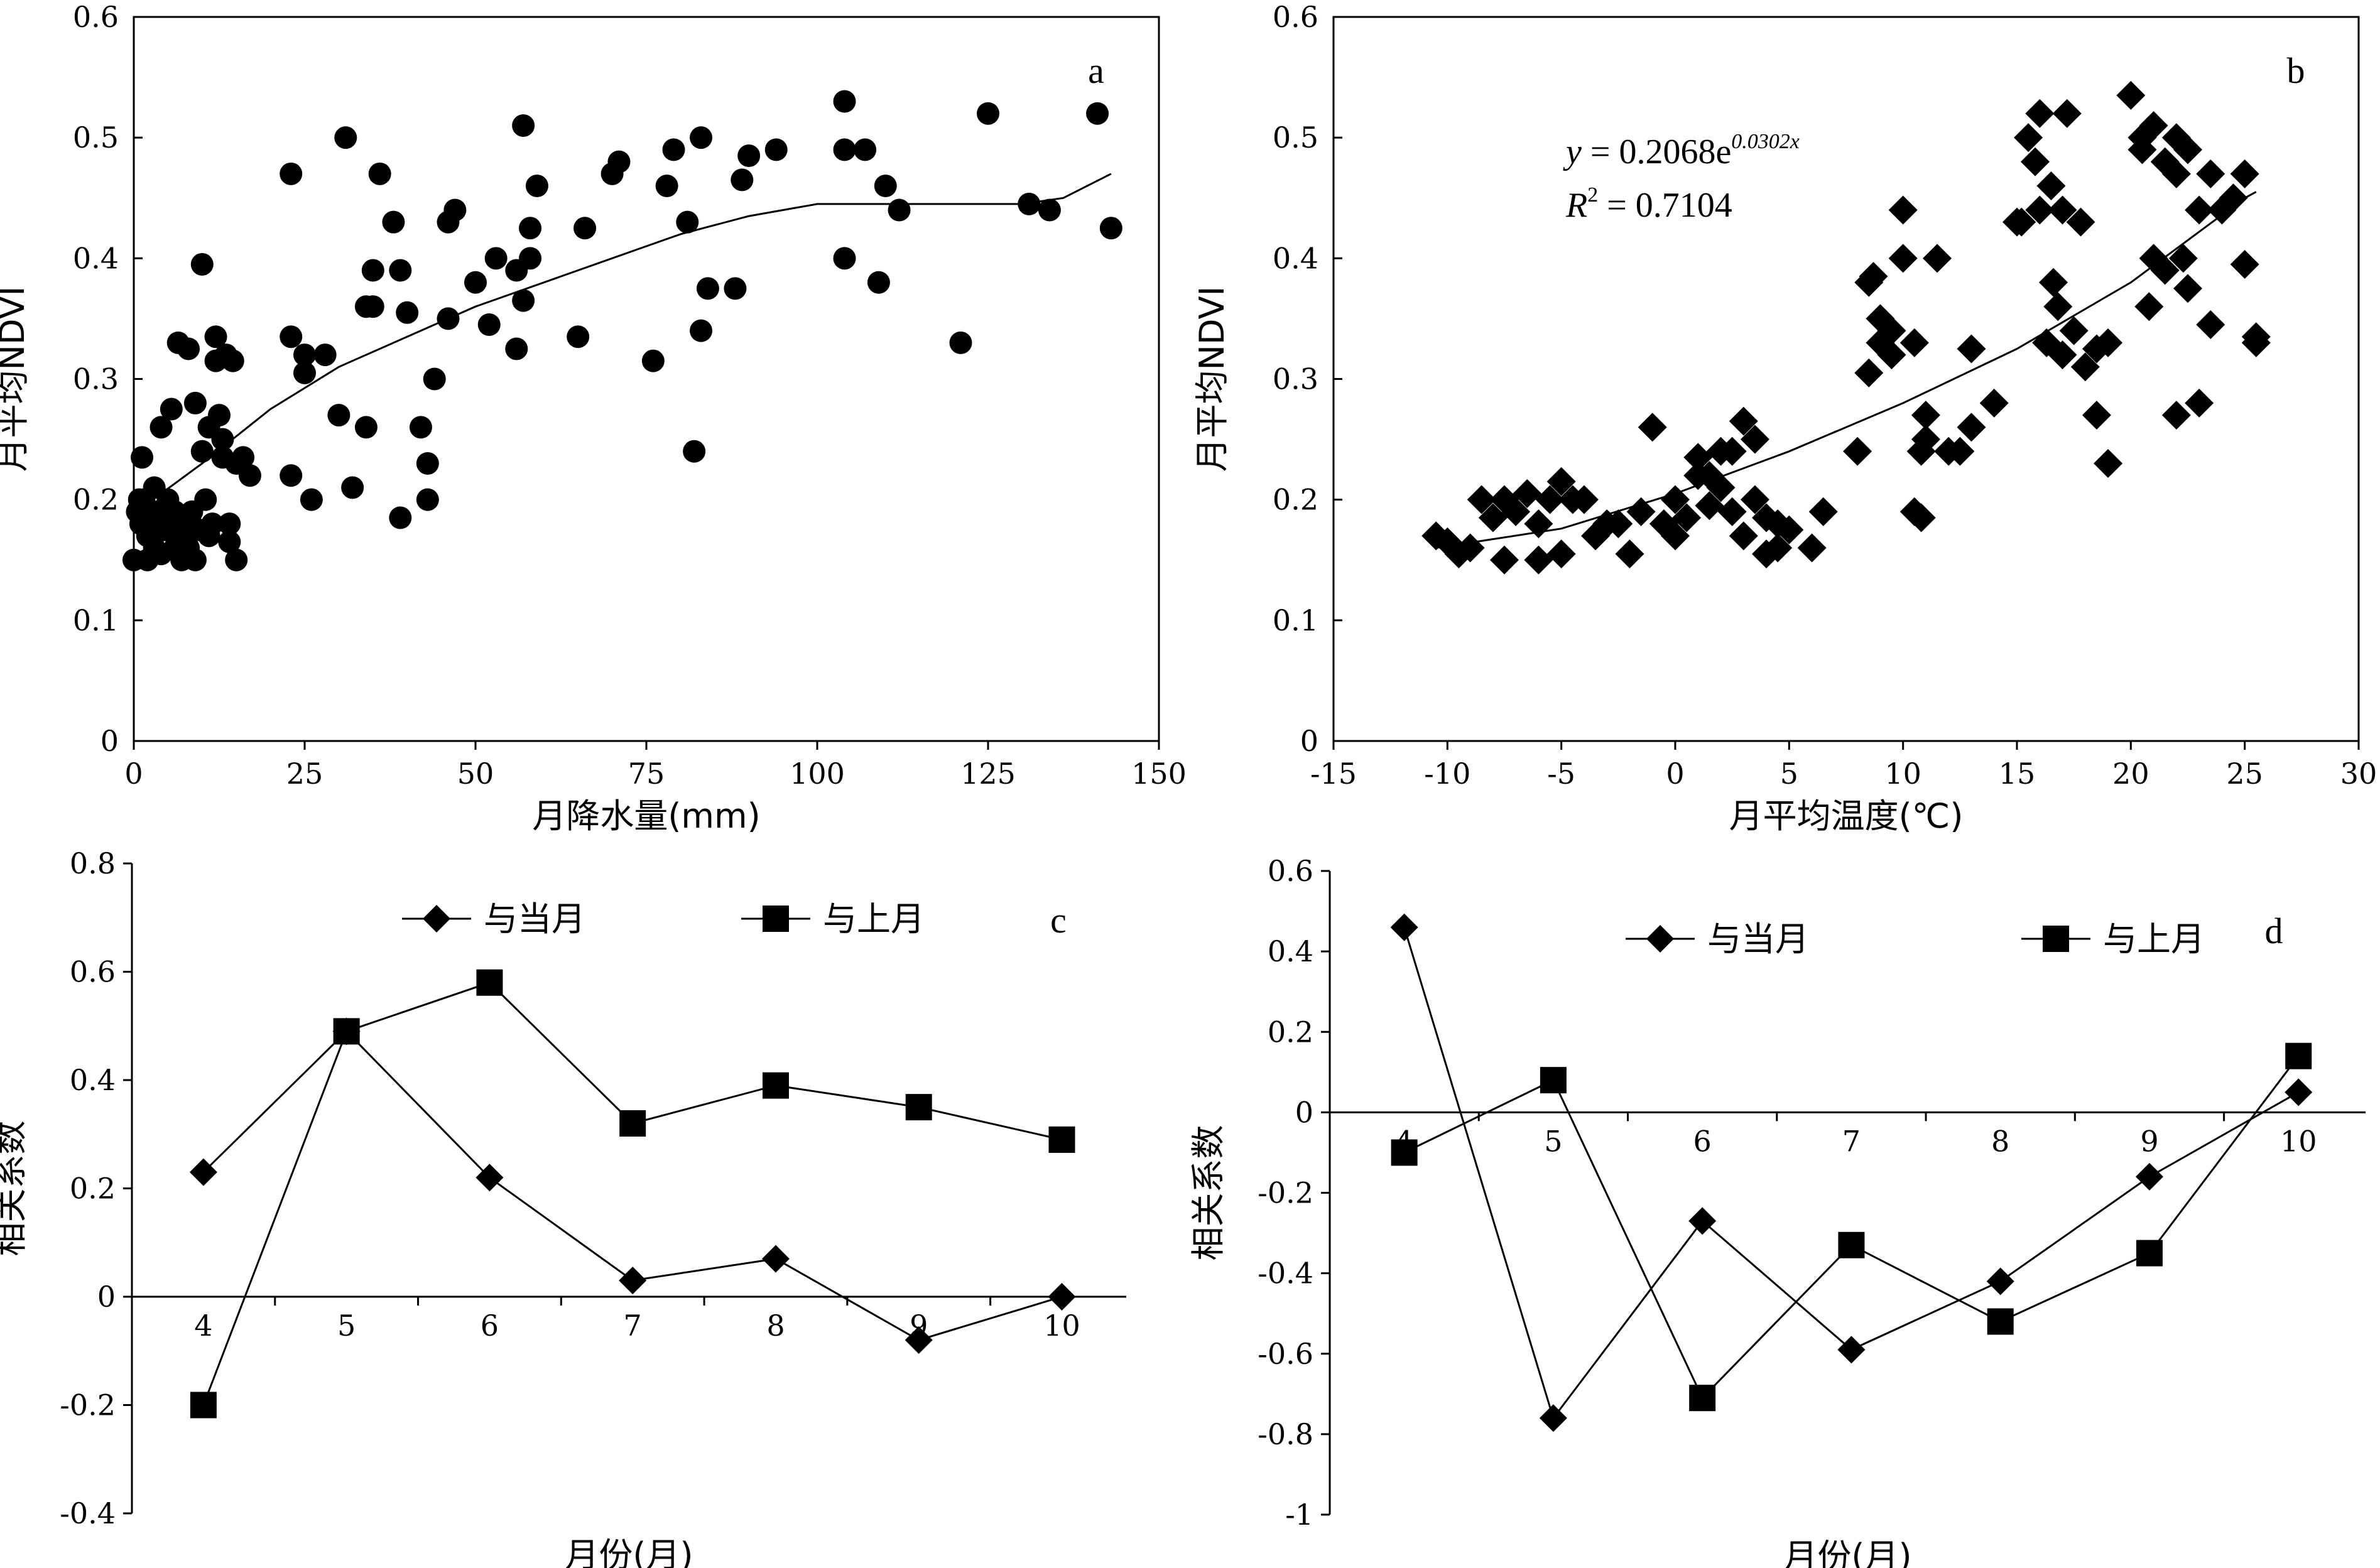  Describe the element at coordinates (1758, 939) in the screenshot. I see `legend-label: 与当月` at that location.